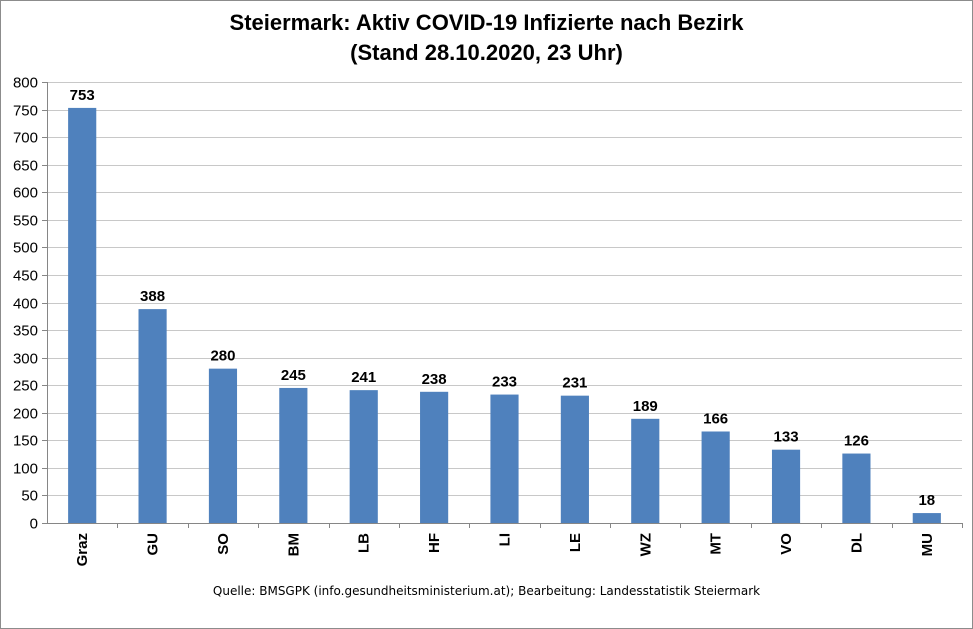 This screenshot has width=973, height=629. I want to click on category-label-hf: HF, so click(434, 543).